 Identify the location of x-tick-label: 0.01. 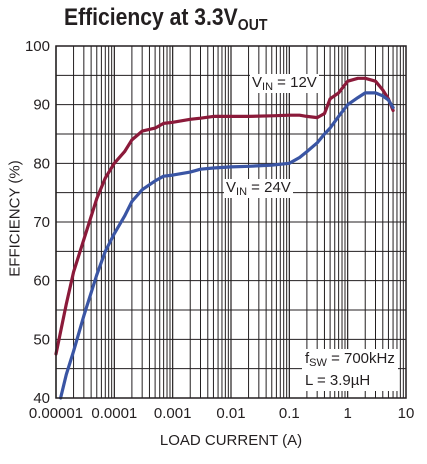
(230, 413).